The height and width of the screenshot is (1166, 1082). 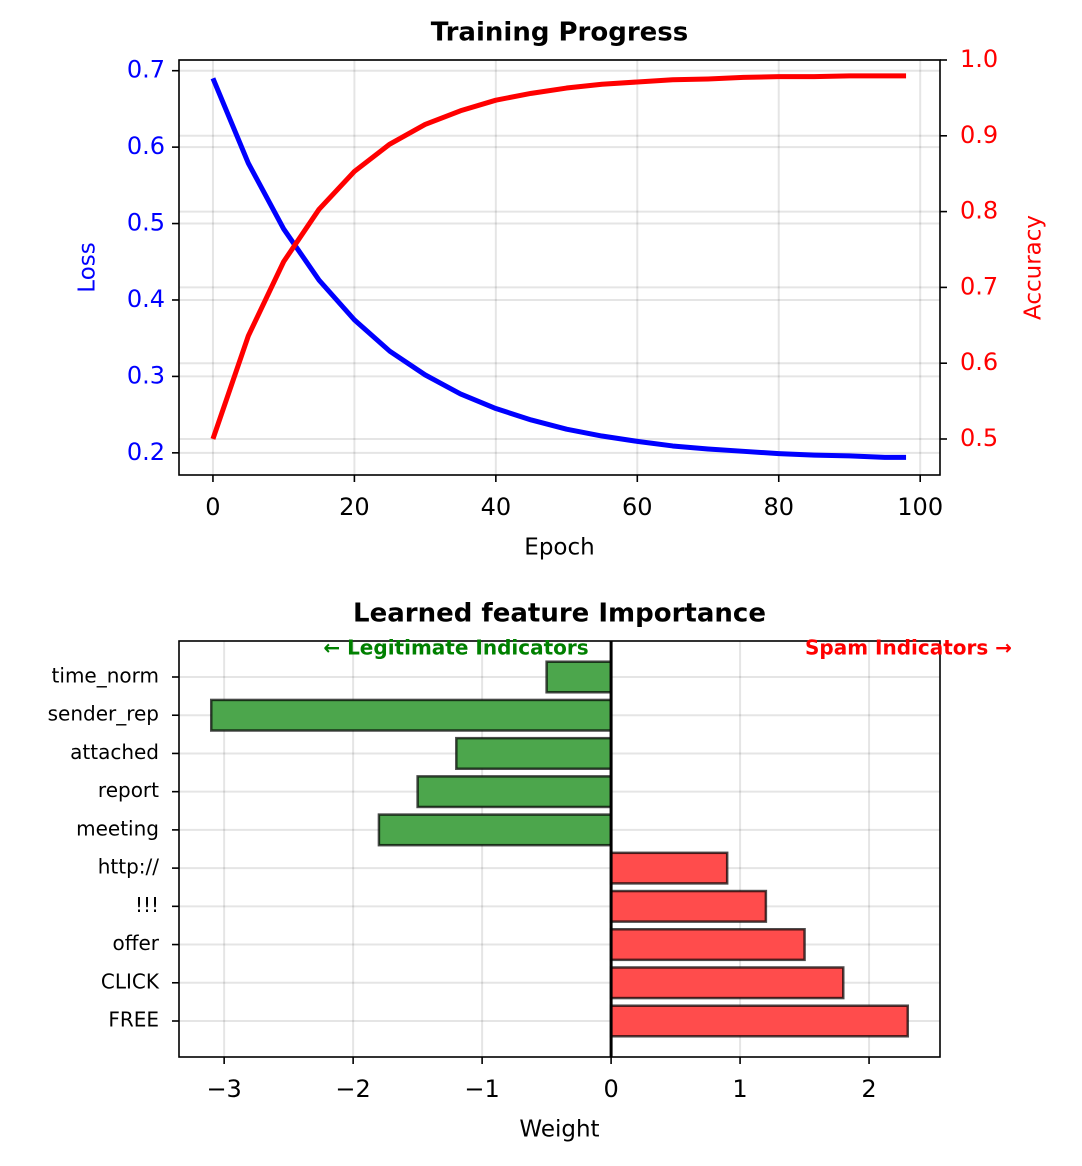 I want to click on y-tick-label: 0.3, so click(x=146, y=375).